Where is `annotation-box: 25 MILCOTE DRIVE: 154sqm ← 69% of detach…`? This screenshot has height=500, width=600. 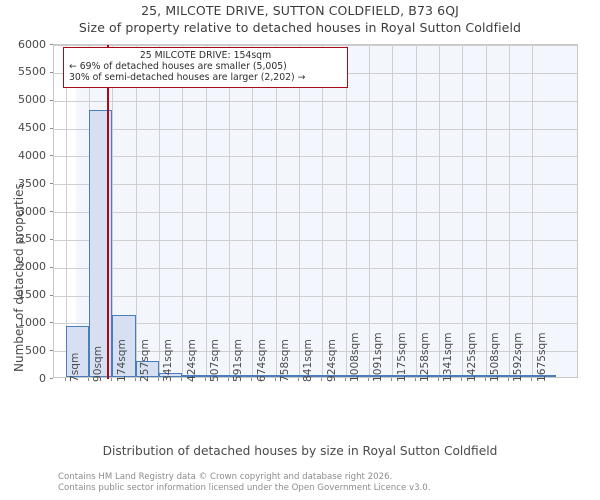
annotation-box: 25 MILCOTE DRIVE: 154sqm ← 69% of detach… is located at coordinates (205, 67).